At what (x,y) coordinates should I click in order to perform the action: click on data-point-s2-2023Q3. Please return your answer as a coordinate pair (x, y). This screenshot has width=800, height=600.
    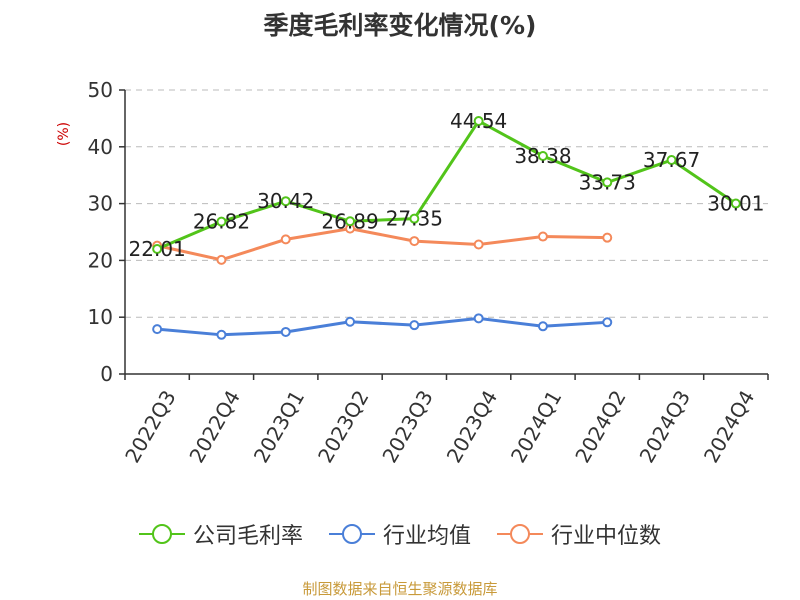
    Looking at the image, I should click on (414, 241).